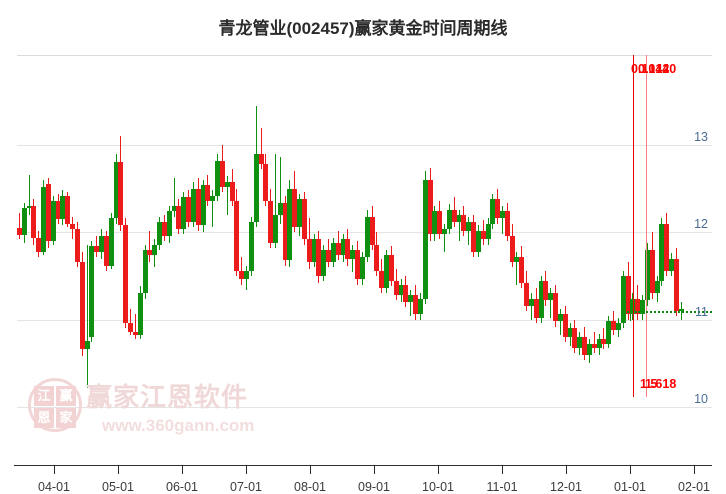 The height and width of the screenshot is (494, 726). I want to click on x-axis-tick-label: 05-01, so click(118, 487).